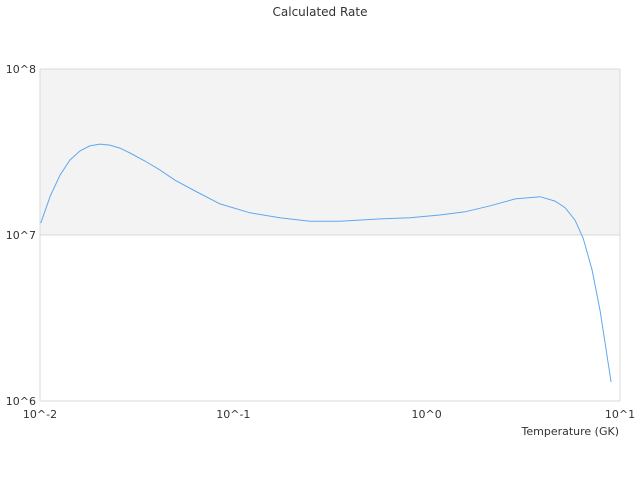 Image resolution: width=640 pixels, height=484 pixels. I want to click on x-axis-label: Temperature (GK), so click(570, 431).